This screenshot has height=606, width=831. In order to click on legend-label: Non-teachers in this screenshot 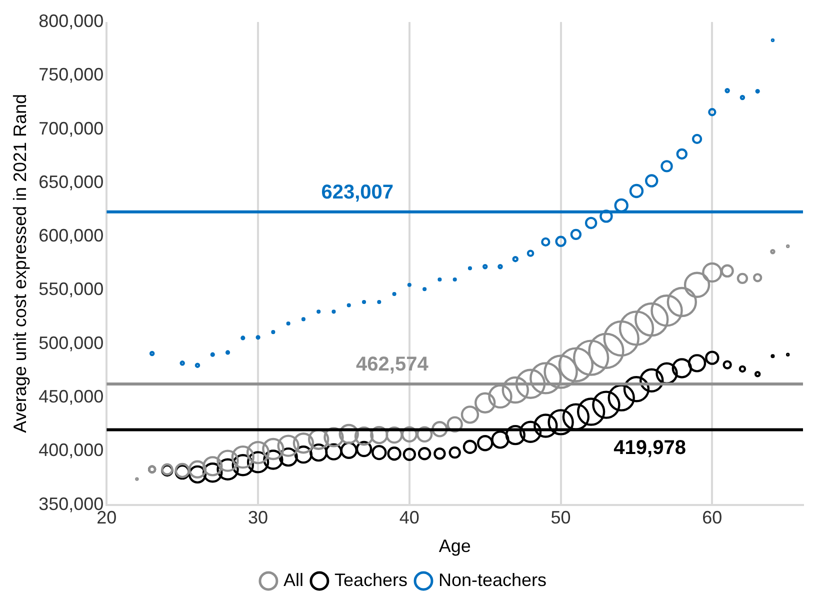, I will do `click(492, 580)`.